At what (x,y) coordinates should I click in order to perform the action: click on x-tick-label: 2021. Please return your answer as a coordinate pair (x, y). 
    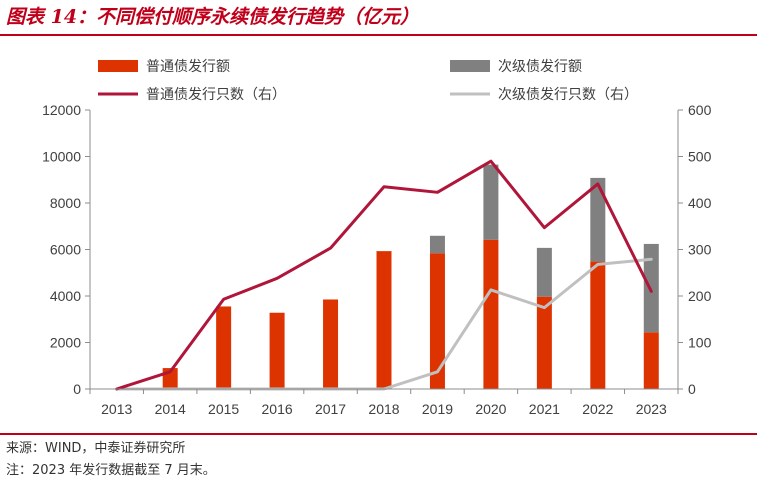
    Looking at the image, I should click on (544, 409).